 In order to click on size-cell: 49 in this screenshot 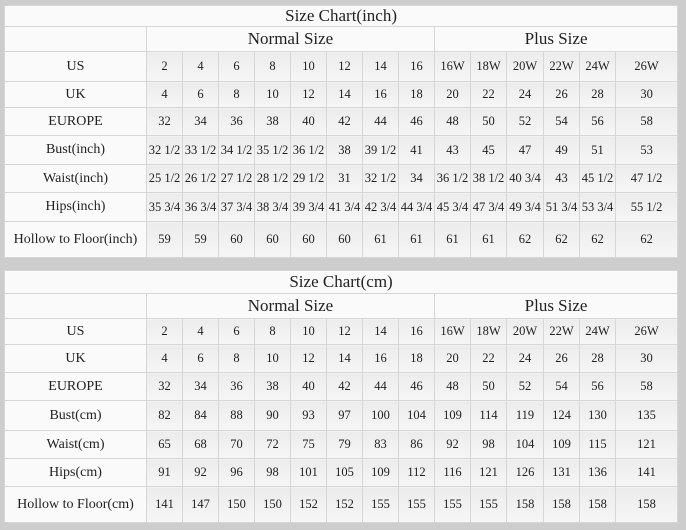, I will do `click(561, 150)`.